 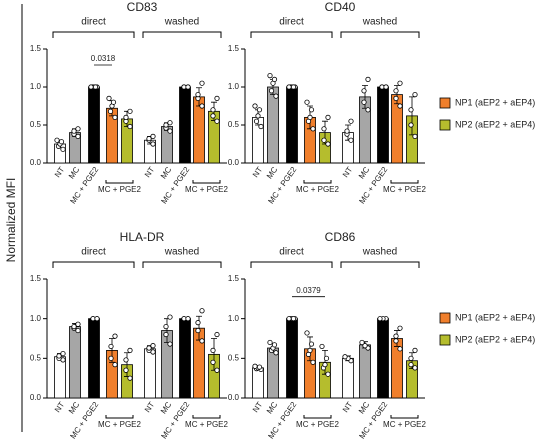 I want to click on y-axis-label: Normalized MFI, so click(x=11, y=220).